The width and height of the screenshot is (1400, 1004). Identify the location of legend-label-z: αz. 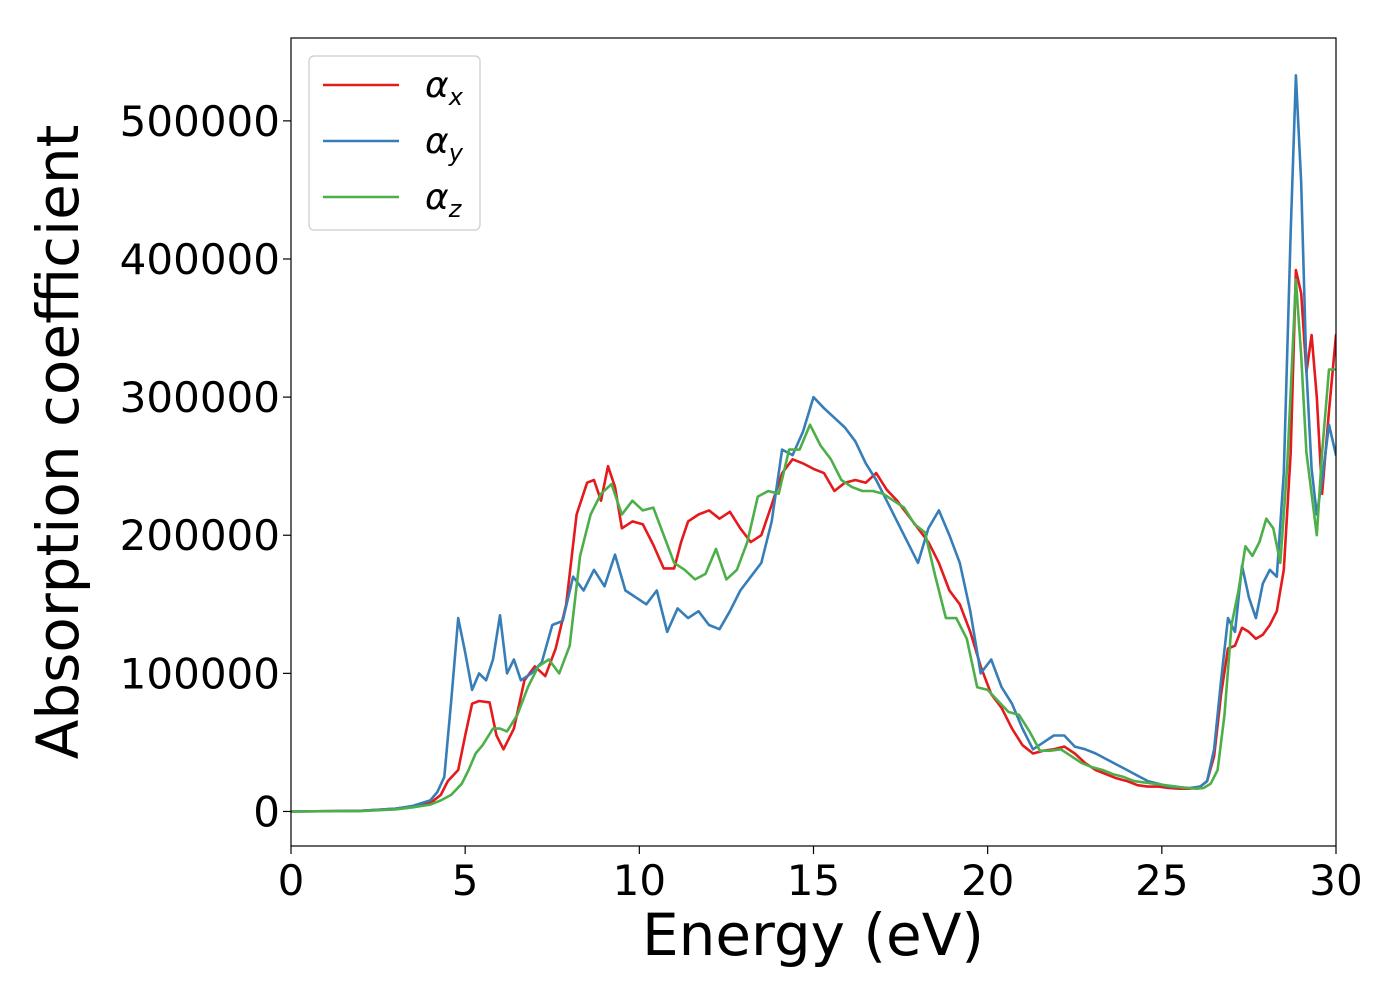
(444, 200).